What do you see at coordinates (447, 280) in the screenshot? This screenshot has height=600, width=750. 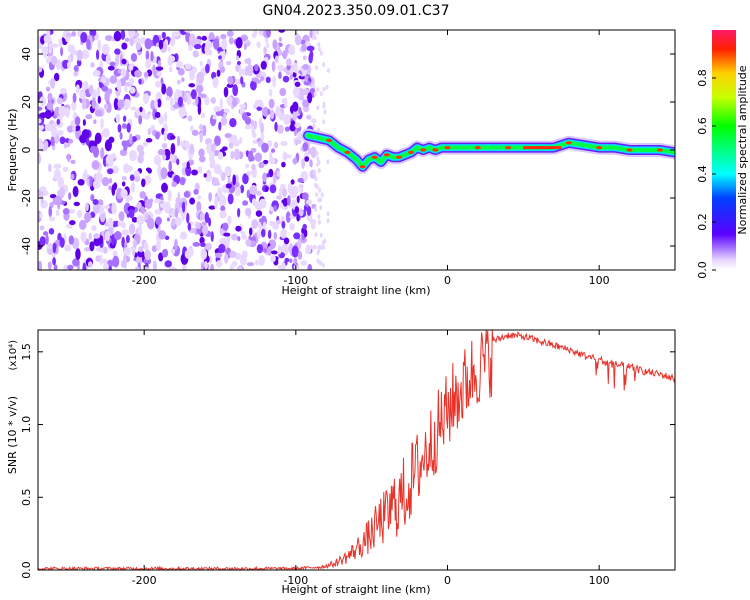 I see `x-tick-label: 0` at bounding box center [447, 280].